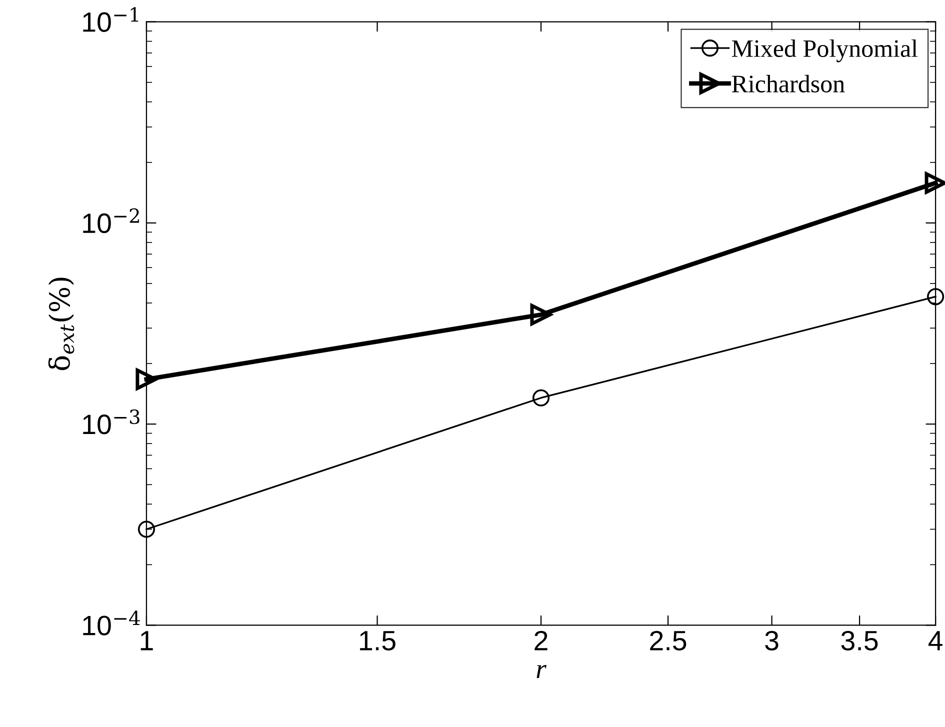 The width and height of the screenshot is (945, 727). I want to click on y-tick-label: 10$^{−4}$, so click(111, 623).